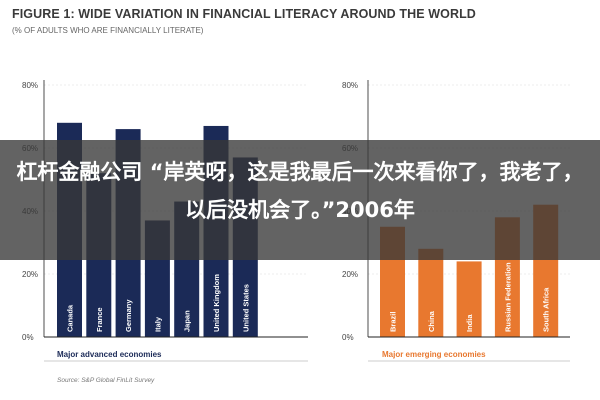  What do you see at coordinates (99, 319) in the screenshot?
I see `category-label: France` at bounding box center [99, 319].